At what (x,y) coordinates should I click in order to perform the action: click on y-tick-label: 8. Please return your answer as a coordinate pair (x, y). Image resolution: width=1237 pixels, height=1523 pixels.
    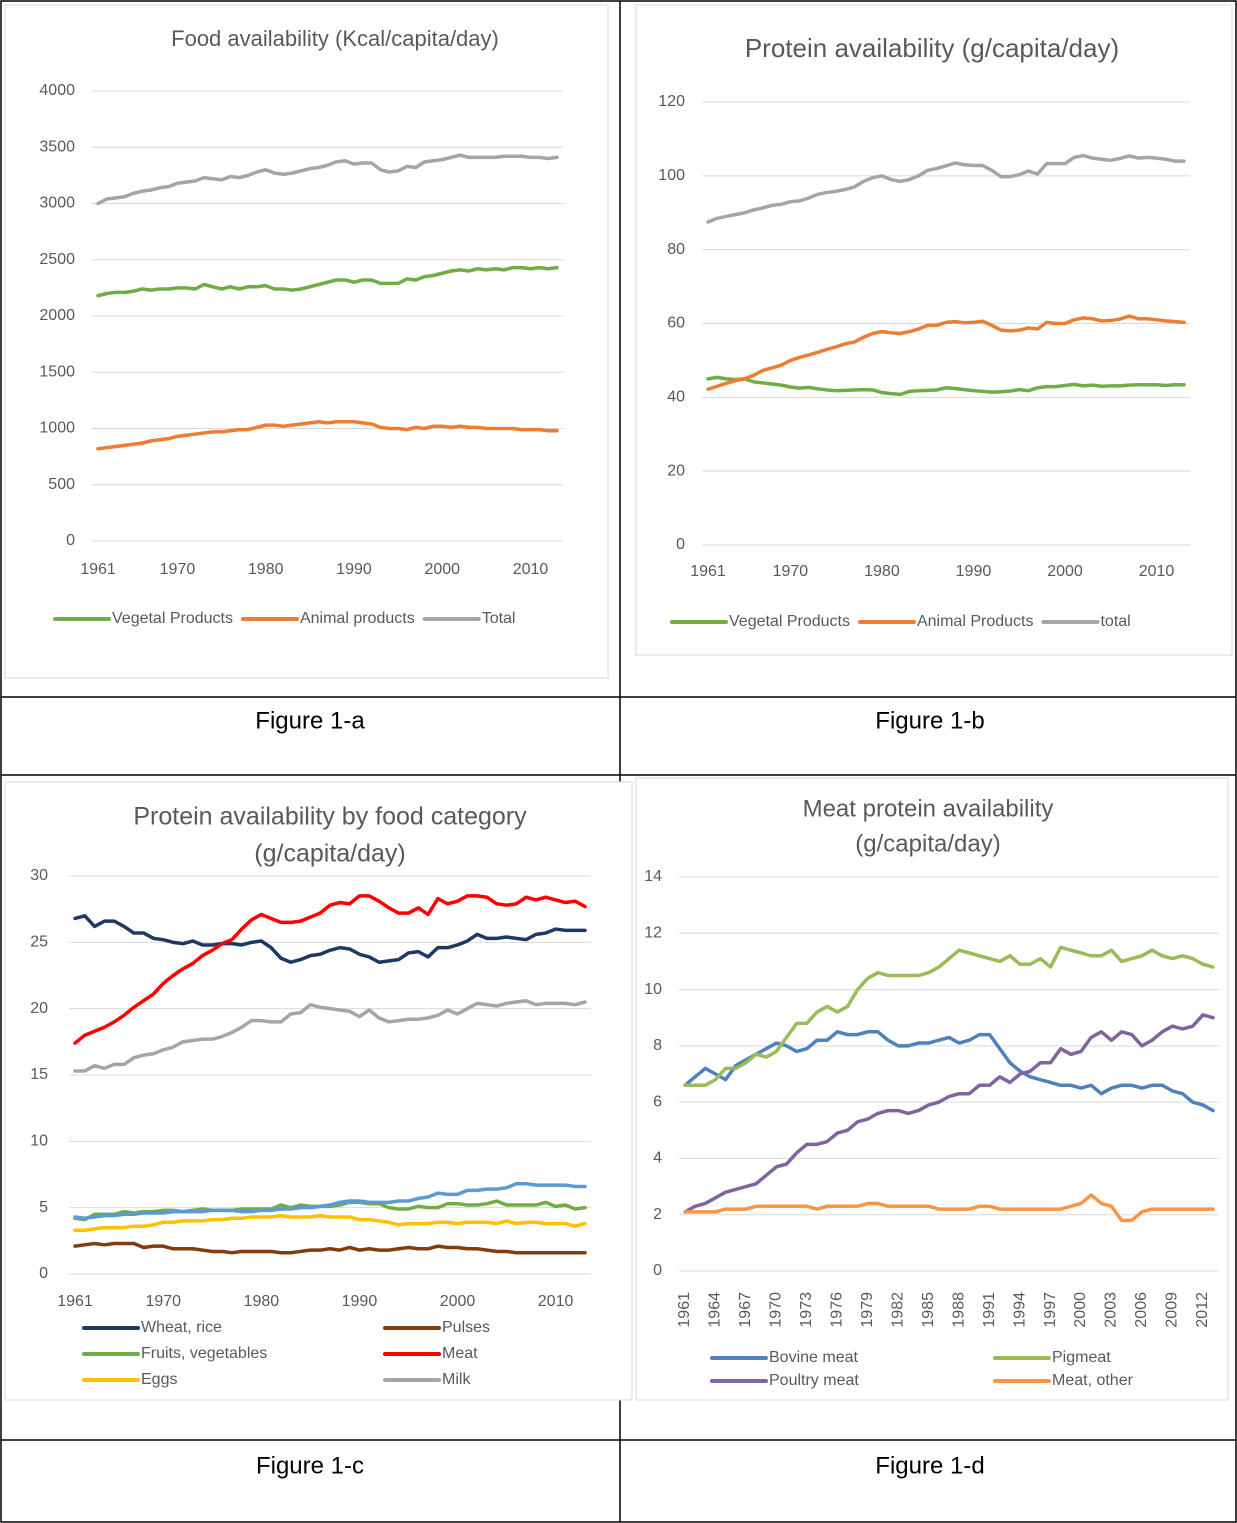
    Looking at the image, I should click on (657, 1045).